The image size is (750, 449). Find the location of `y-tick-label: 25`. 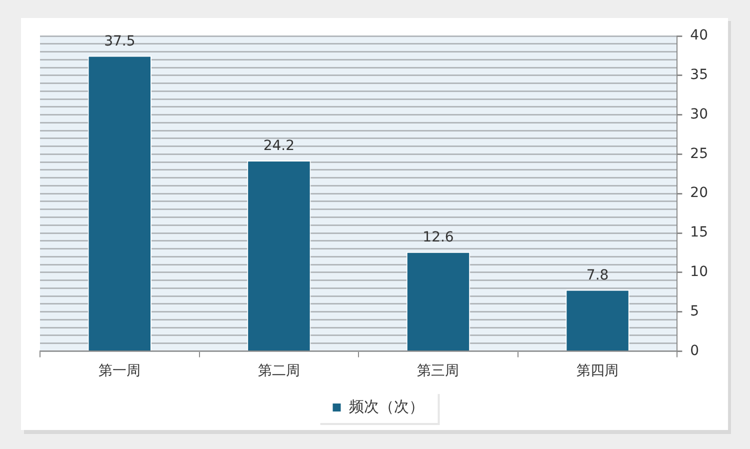

y-tick-label: 25 is located at coordinates (699, 154).